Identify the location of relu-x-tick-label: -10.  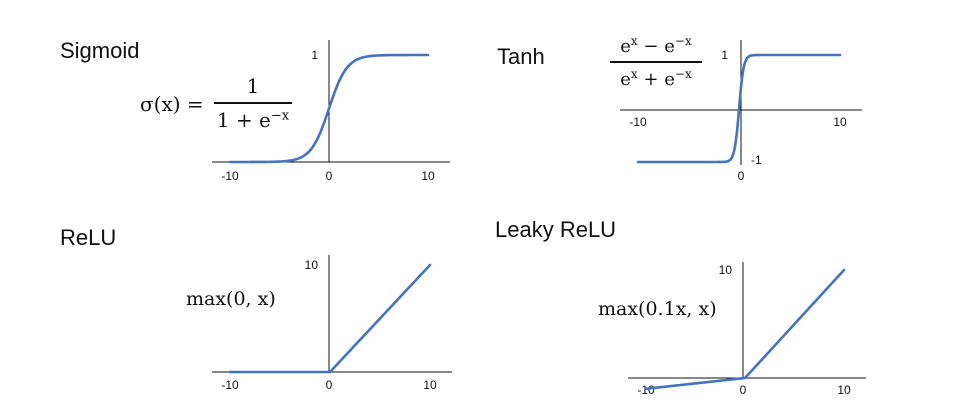
(230, 385).